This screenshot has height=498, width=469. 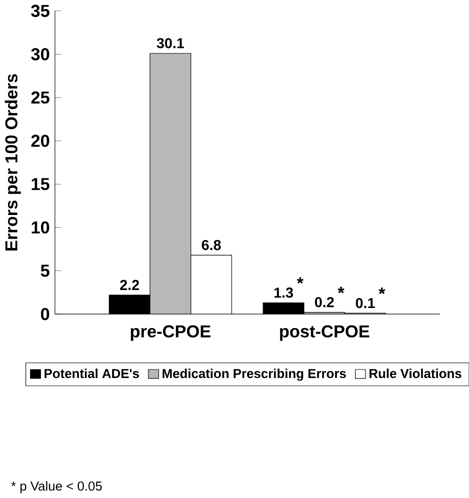 I want to click on x-tick-label: pre-CPOE, so click(x=170, y=333).